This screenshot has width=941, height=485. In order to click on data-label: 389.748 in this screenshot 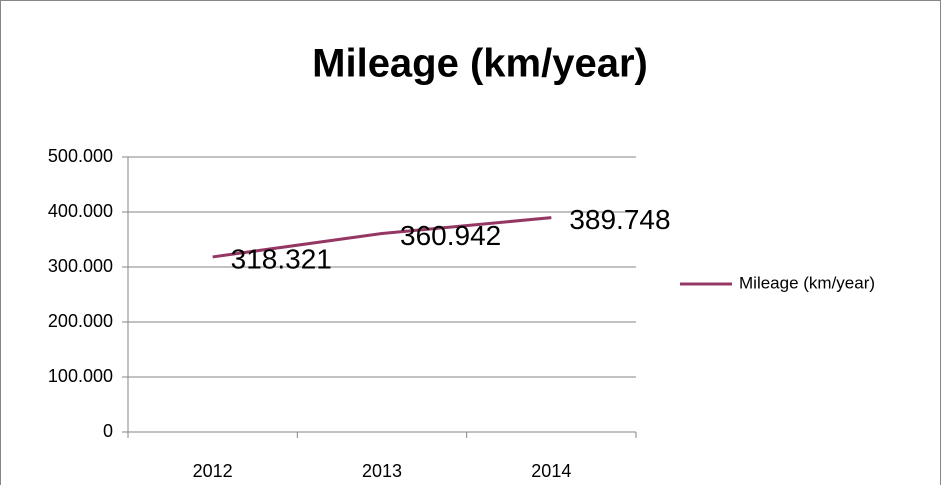, I will do `click(619, 219)`.